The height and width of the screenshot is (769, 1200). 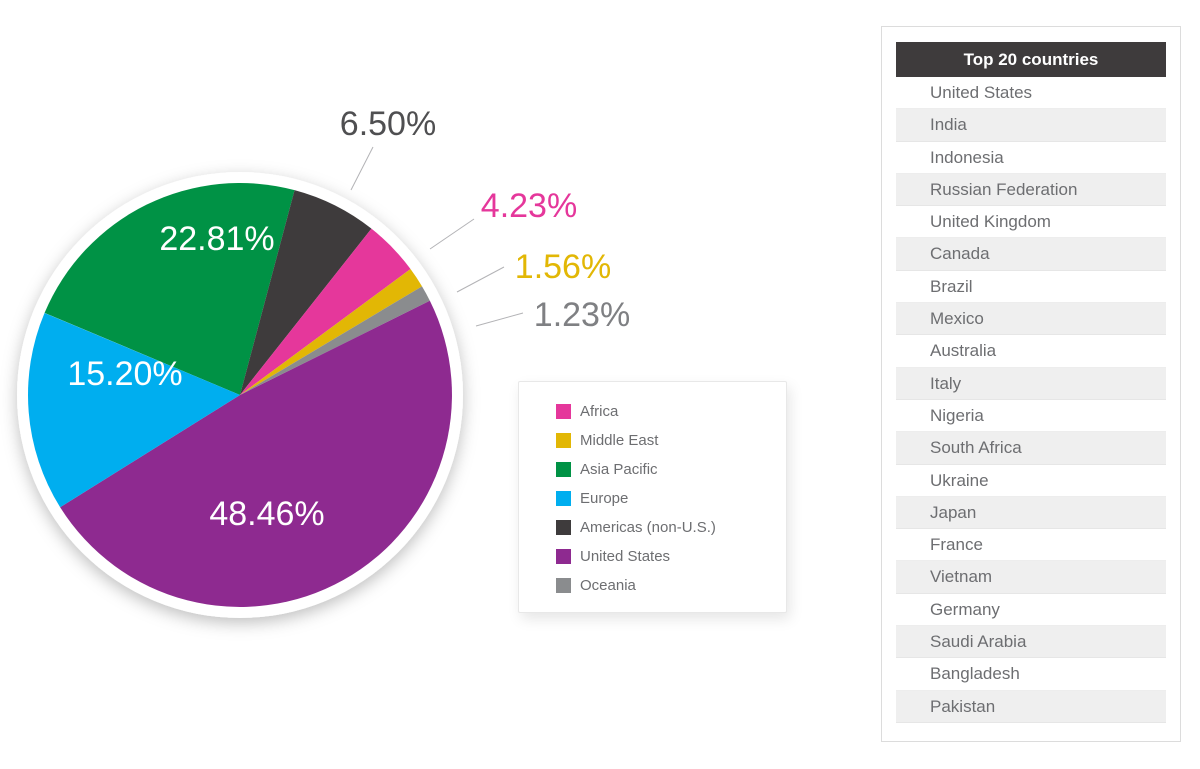 What do you see at coordinates (563, 527) in the screenshot?
I see `legend-swatch-americas-non-u-s` at bounding box center [563, 527].